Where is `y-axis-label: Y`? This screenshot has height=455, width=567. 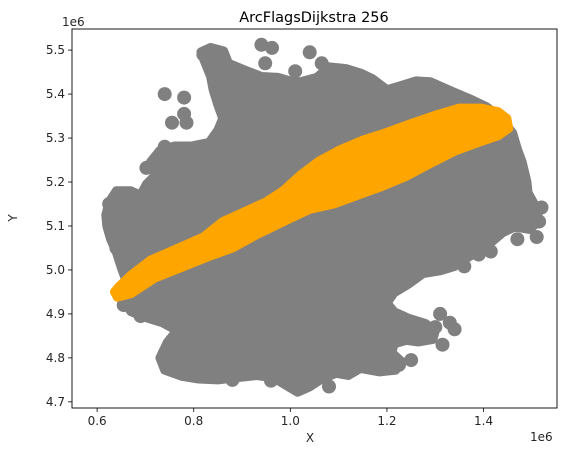
y-axis-label: Y is located at coordinates (13, 218).